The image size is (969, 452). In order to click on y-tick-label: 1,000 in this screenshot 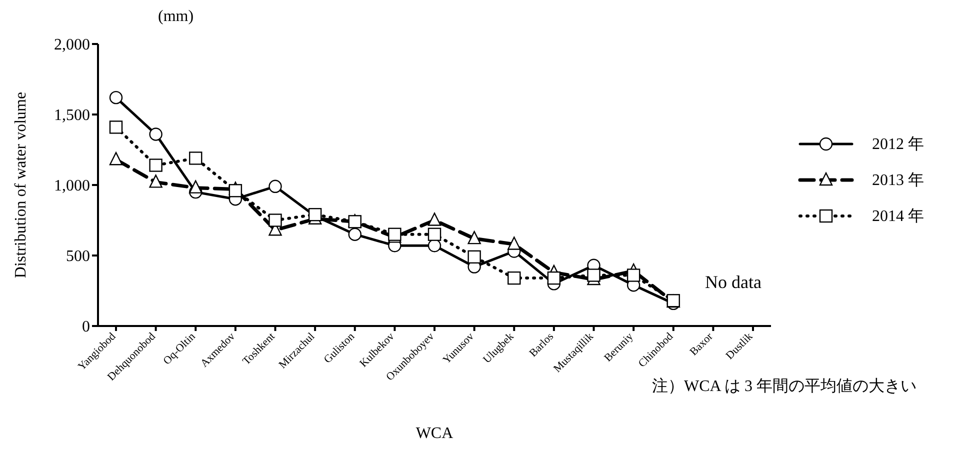, I will do `click(72, 186)`.